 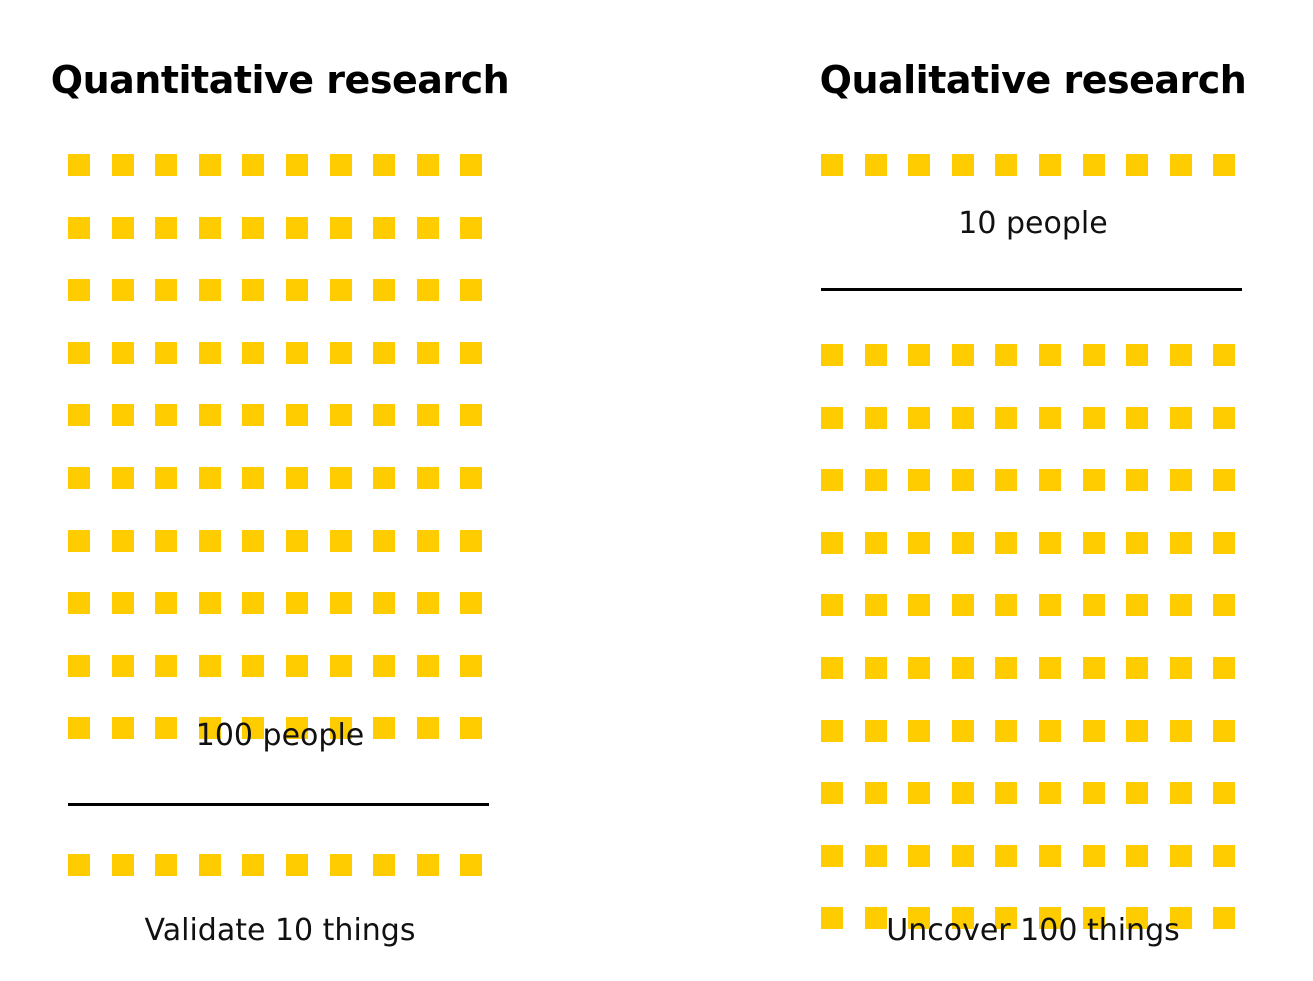 I want to click on quantitative-participants-label: 100 people, so click(x=280, y=735).